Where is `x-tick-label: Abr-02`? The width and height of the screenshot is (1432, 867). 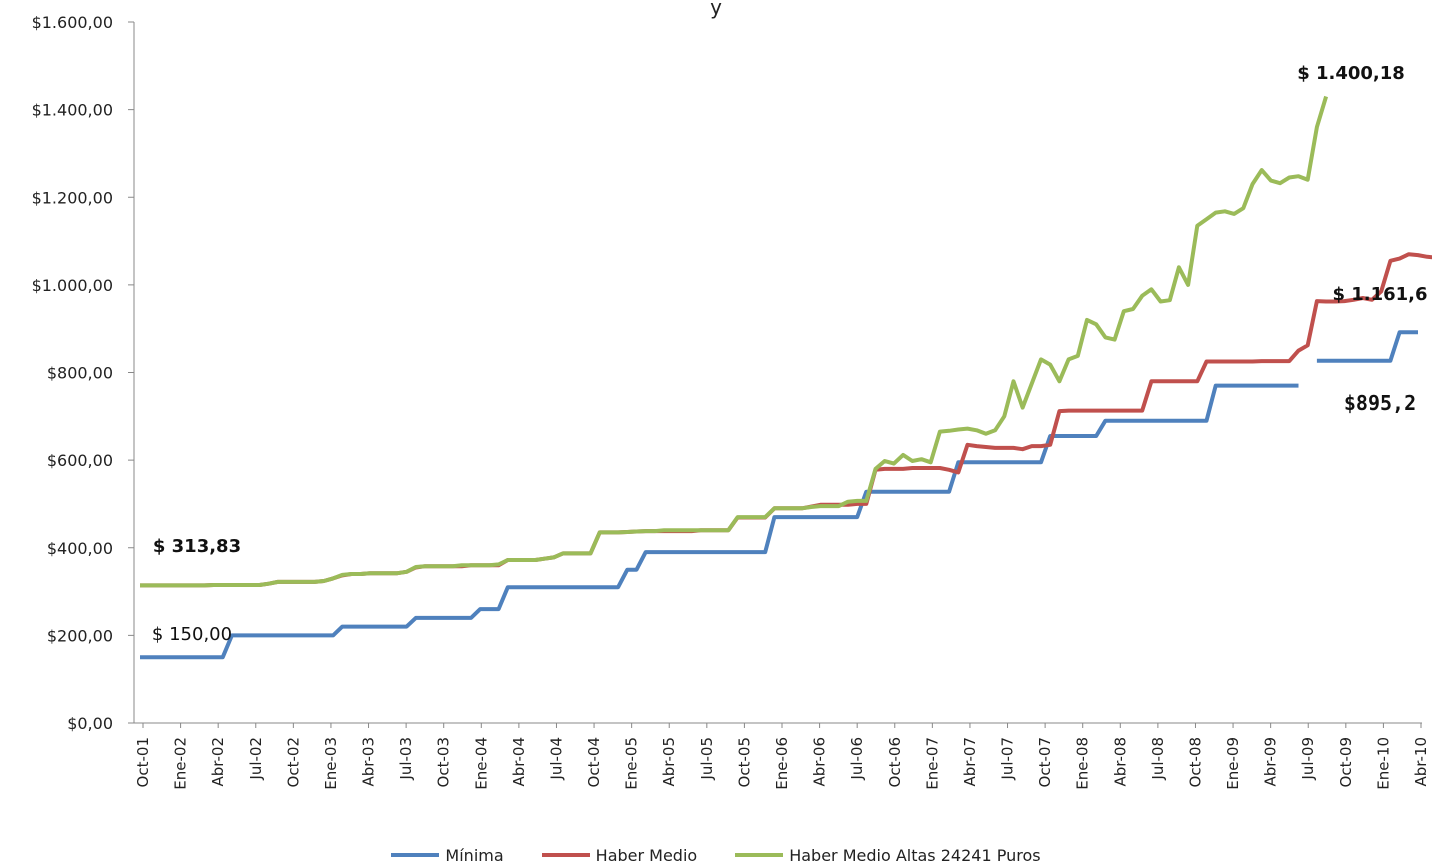 x-tick-label: Abr-02 is located at coordinates (218, 762).